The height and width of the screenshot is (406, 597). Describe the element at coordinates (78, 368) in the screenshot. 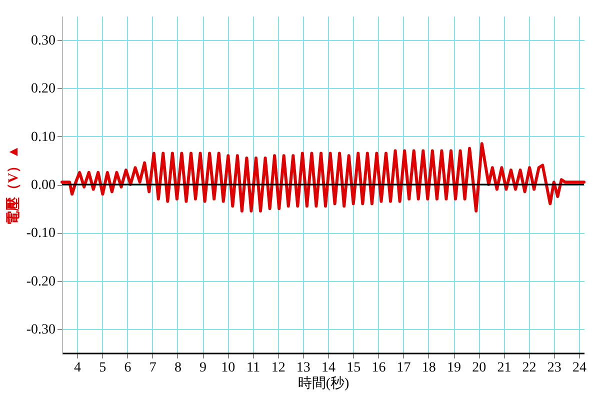

I see `x-tick-label: 4` at that location.